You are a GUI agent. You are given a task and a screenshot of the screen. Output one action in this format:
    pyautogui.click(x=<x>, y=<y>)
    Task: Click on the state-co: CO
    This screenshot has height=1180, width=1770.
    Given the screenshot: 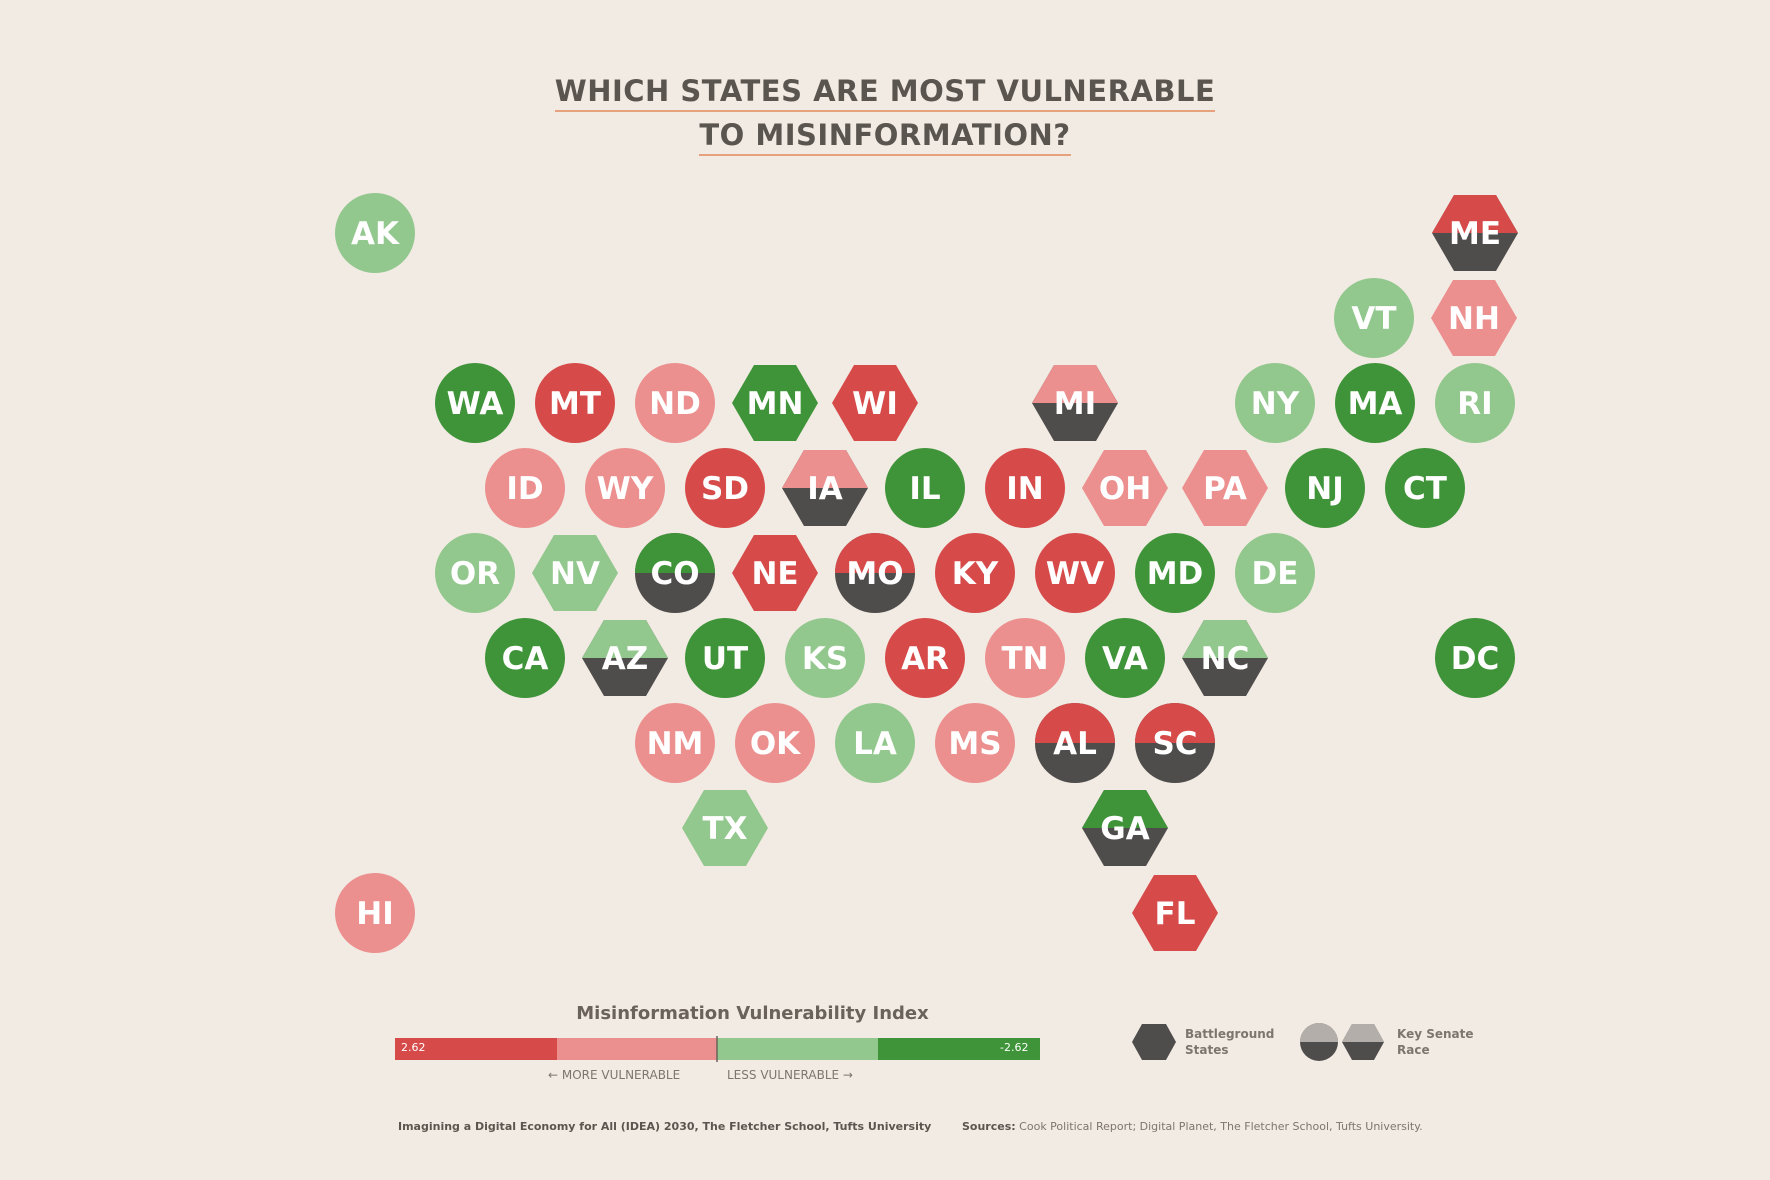 What is the action you would take?
    pyautogui.click(x=675, y=573)
    